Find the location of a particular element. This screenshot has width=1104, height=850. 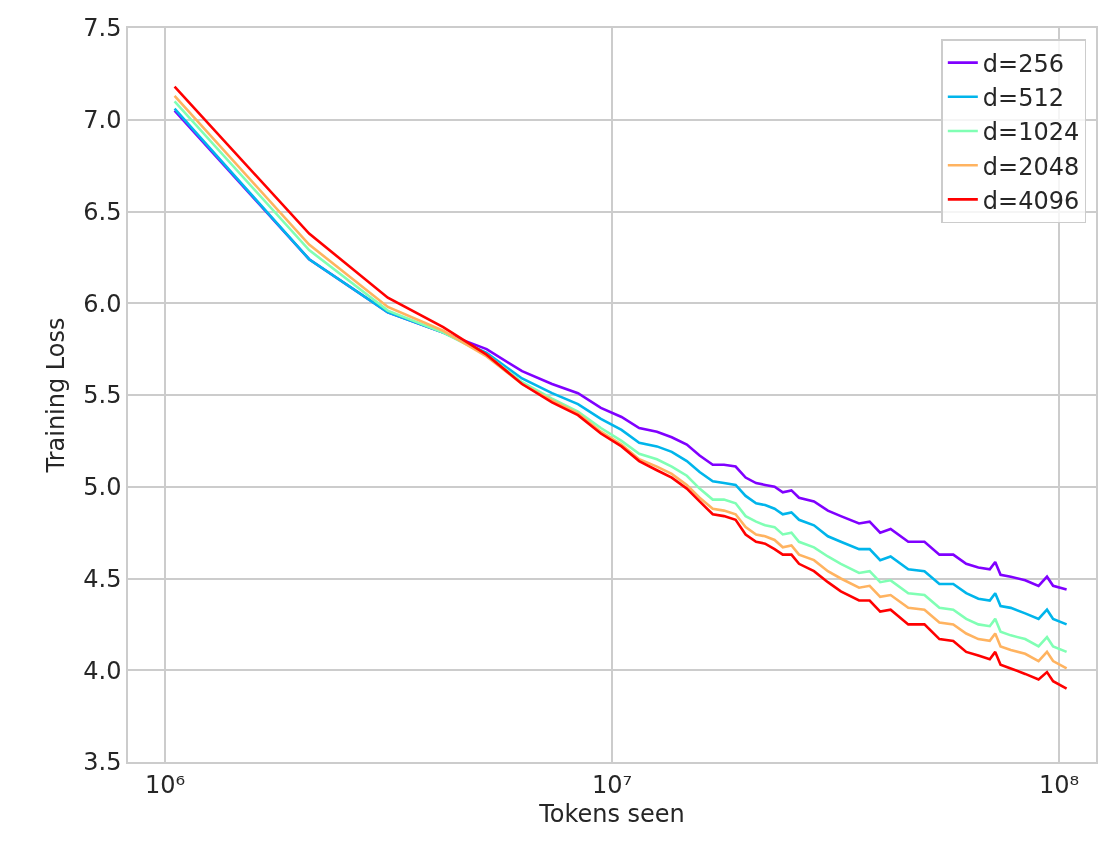

y-tick-label: 6.5 is located at coordinates (102, 211).